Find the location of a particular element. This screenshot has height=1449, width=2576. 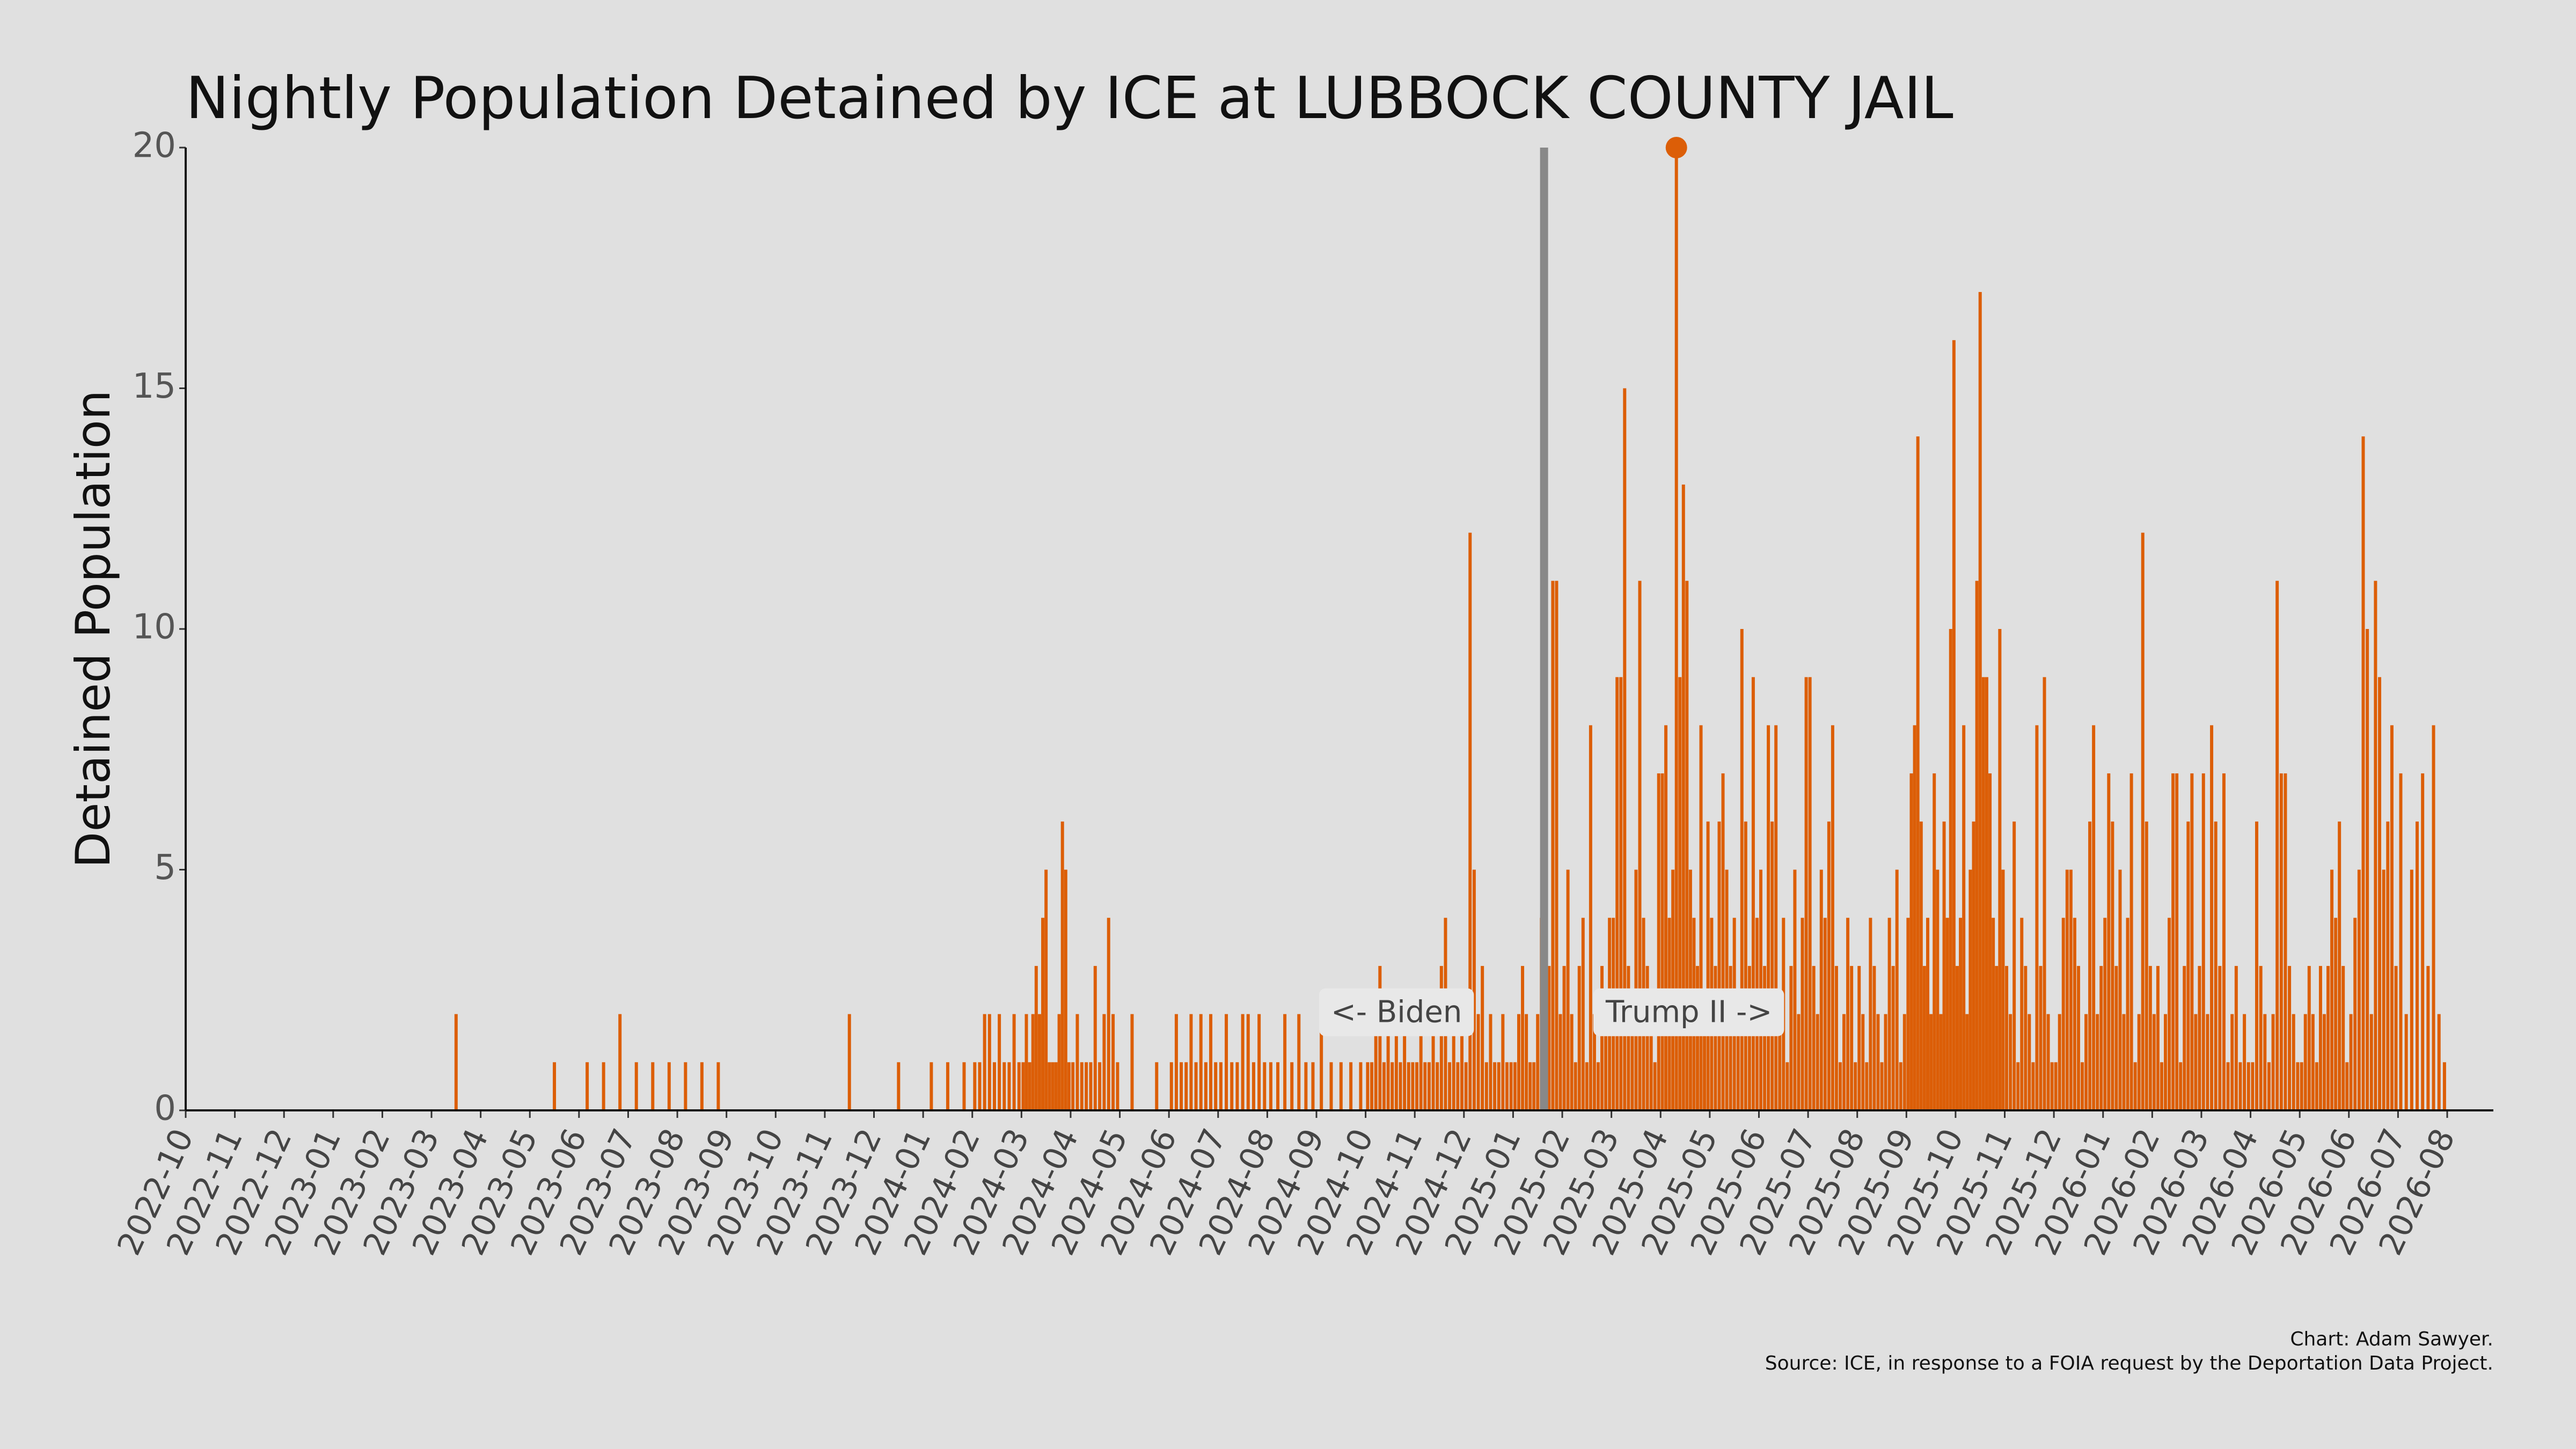

annotation: <- Biden is located at coordinates (1396, 1012).